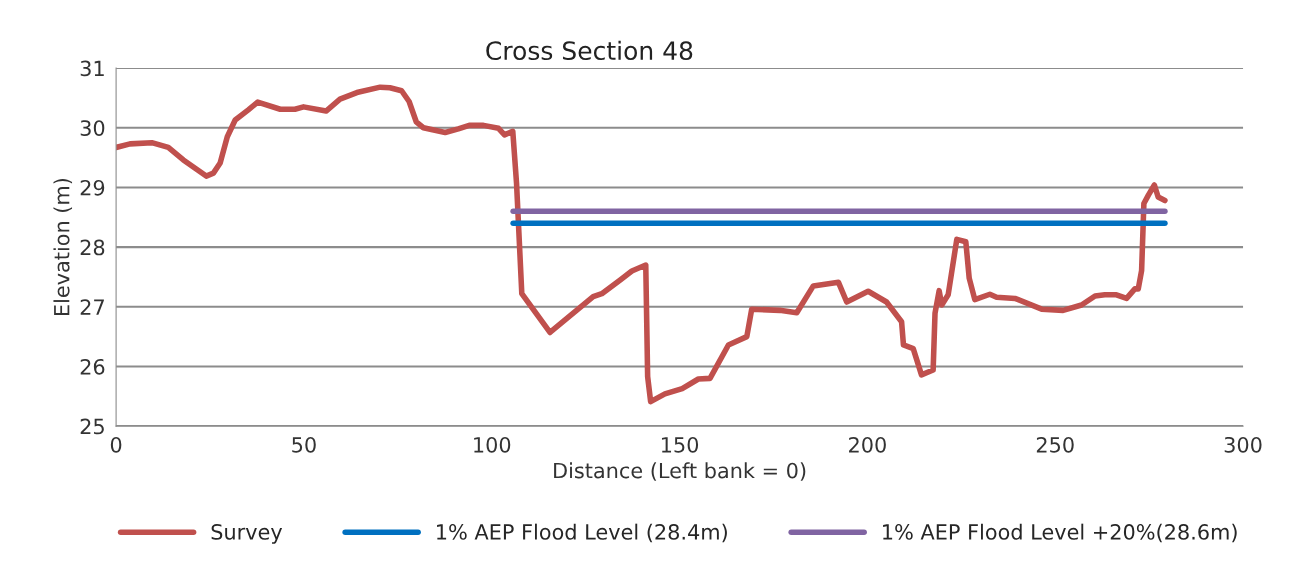  What do you see at coordinates (1060, 533) in the screenshot?
I see `legend-label: 1% AEP Flood Level +20%(28.6m)` at bounding box center [1060, 533].